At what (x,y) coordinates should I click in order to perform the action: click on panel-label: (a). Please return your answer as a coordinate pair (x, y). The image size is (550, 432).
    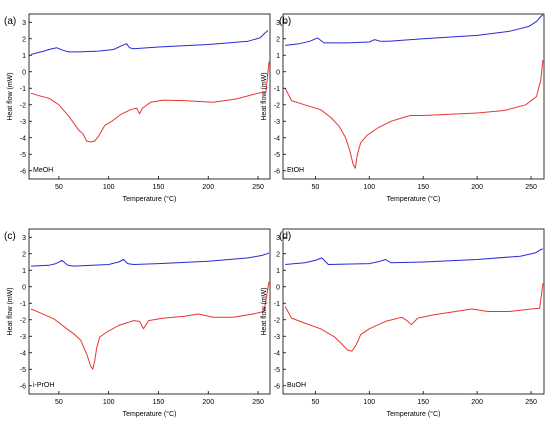
    Looking at the image, I should click on (10, 21).